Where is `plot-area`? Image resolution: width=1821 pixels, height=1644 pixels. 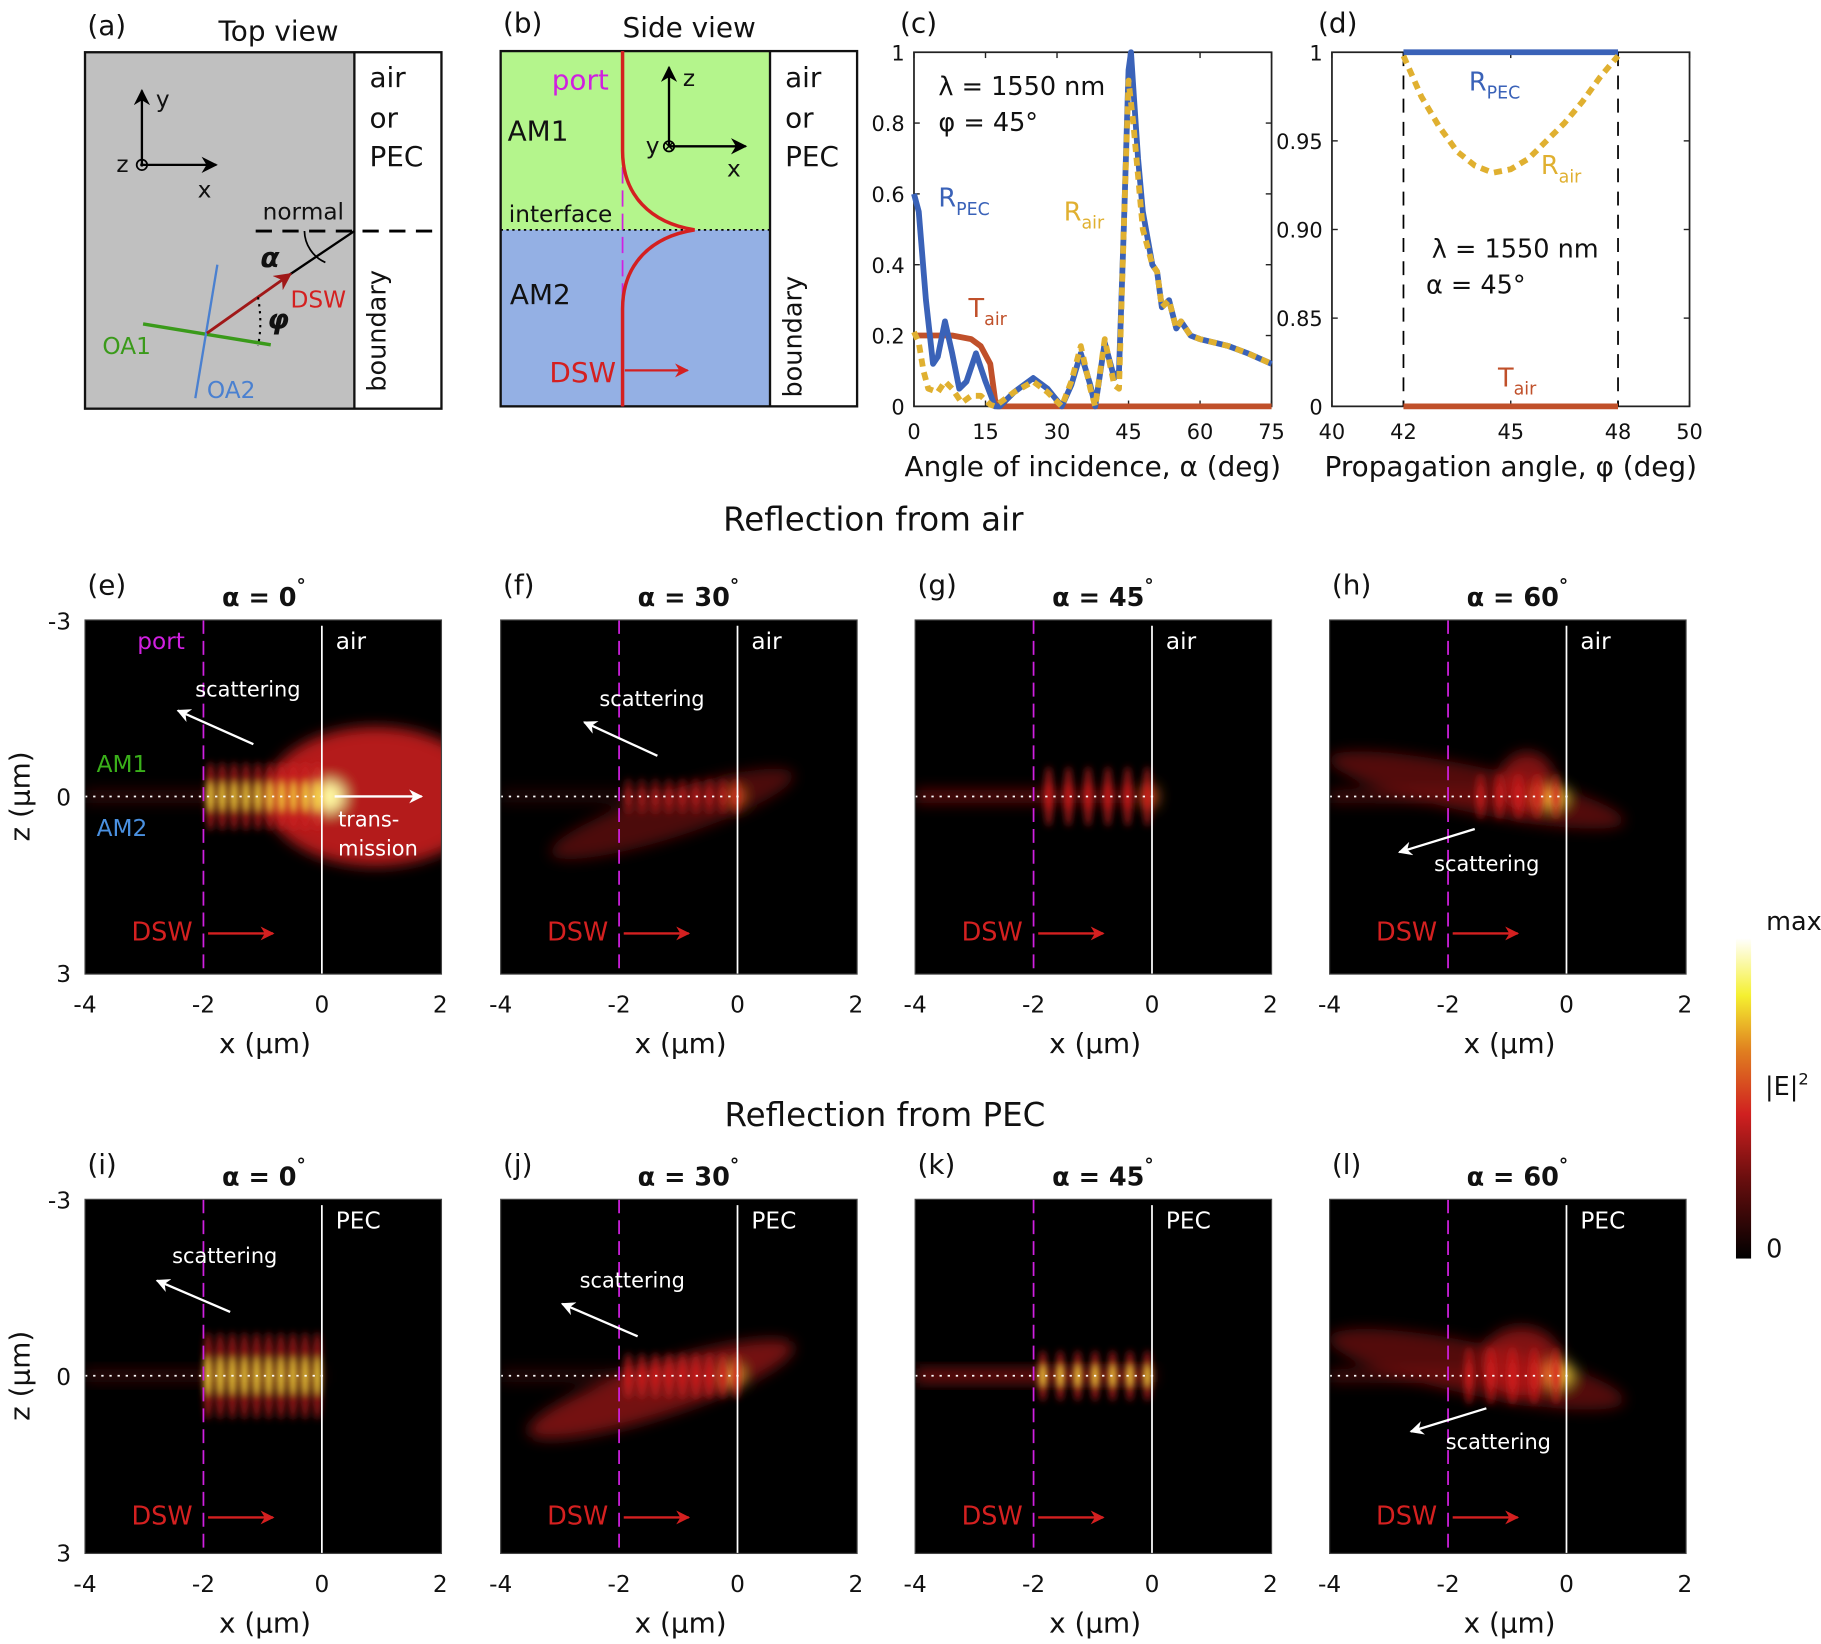
plot-area is located at coordinates (1093, 229).